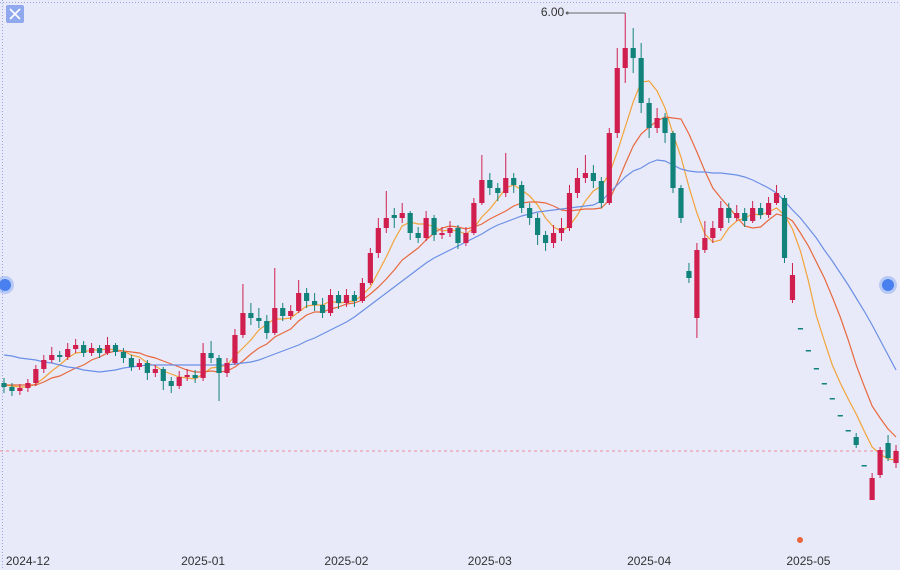 This screenshot has width=900, height=570. I want to click on annotation-dot, so click(567, 13).